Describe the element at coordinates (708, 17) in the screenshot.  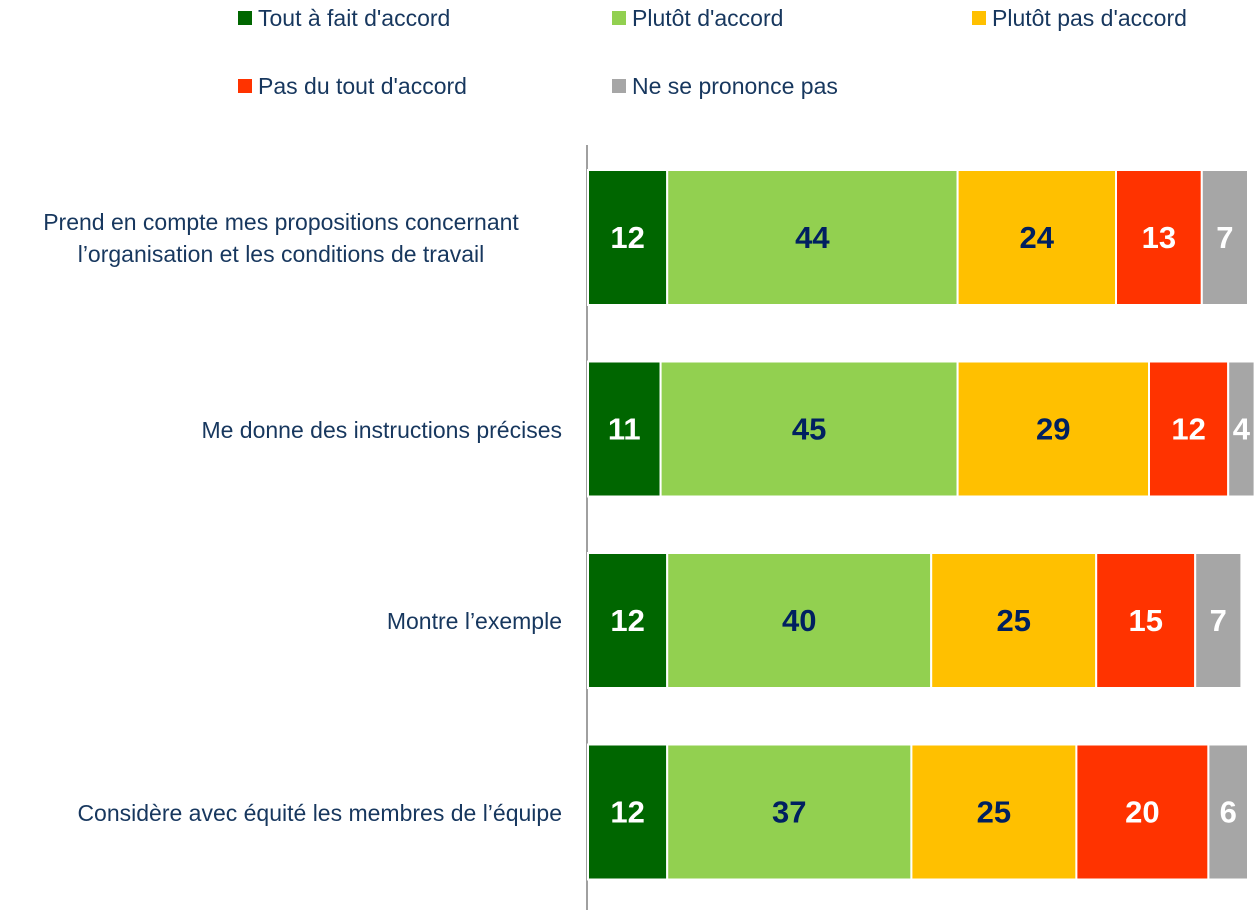
I see `legend-label: Plutôt d'accord` at that location.